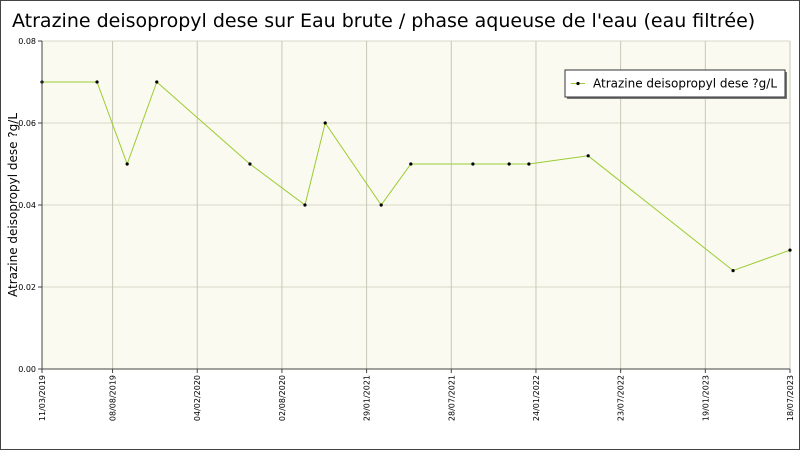 Image resolution: width=800 pixels, height=450 pixels. What do you see at coordinates (27, 41) in the screenshot?
I see `y-tick-label: 0.08` at bounding box center [27, 41].